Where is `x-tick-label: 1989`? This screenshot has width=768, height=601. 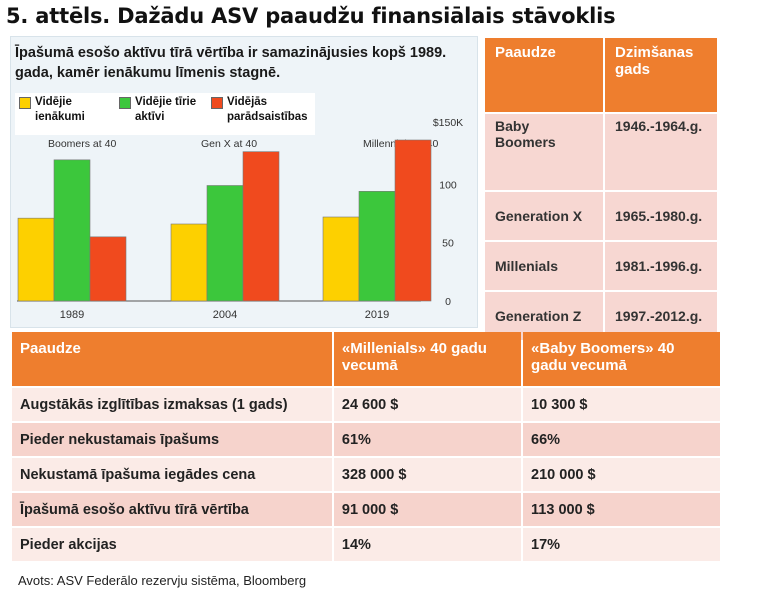 x-tick-label: 1989 is located at coordinates (72, 315).